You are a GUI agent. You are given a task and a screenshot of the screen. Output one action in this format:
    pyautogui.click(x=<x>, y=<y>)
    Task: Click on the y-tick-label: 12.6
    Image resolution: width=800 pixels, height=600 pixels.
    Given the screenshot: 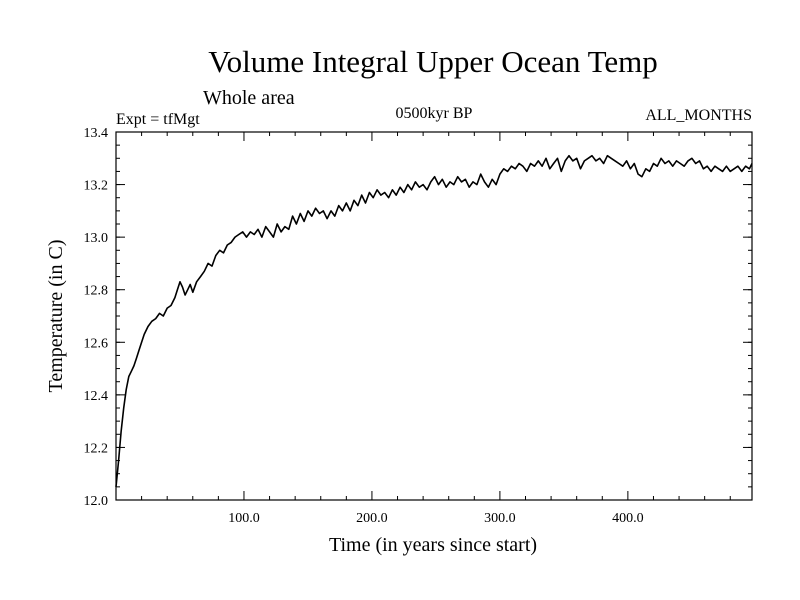 What is the action you would take?
    pyautogui.click(x=96, y=343)
    